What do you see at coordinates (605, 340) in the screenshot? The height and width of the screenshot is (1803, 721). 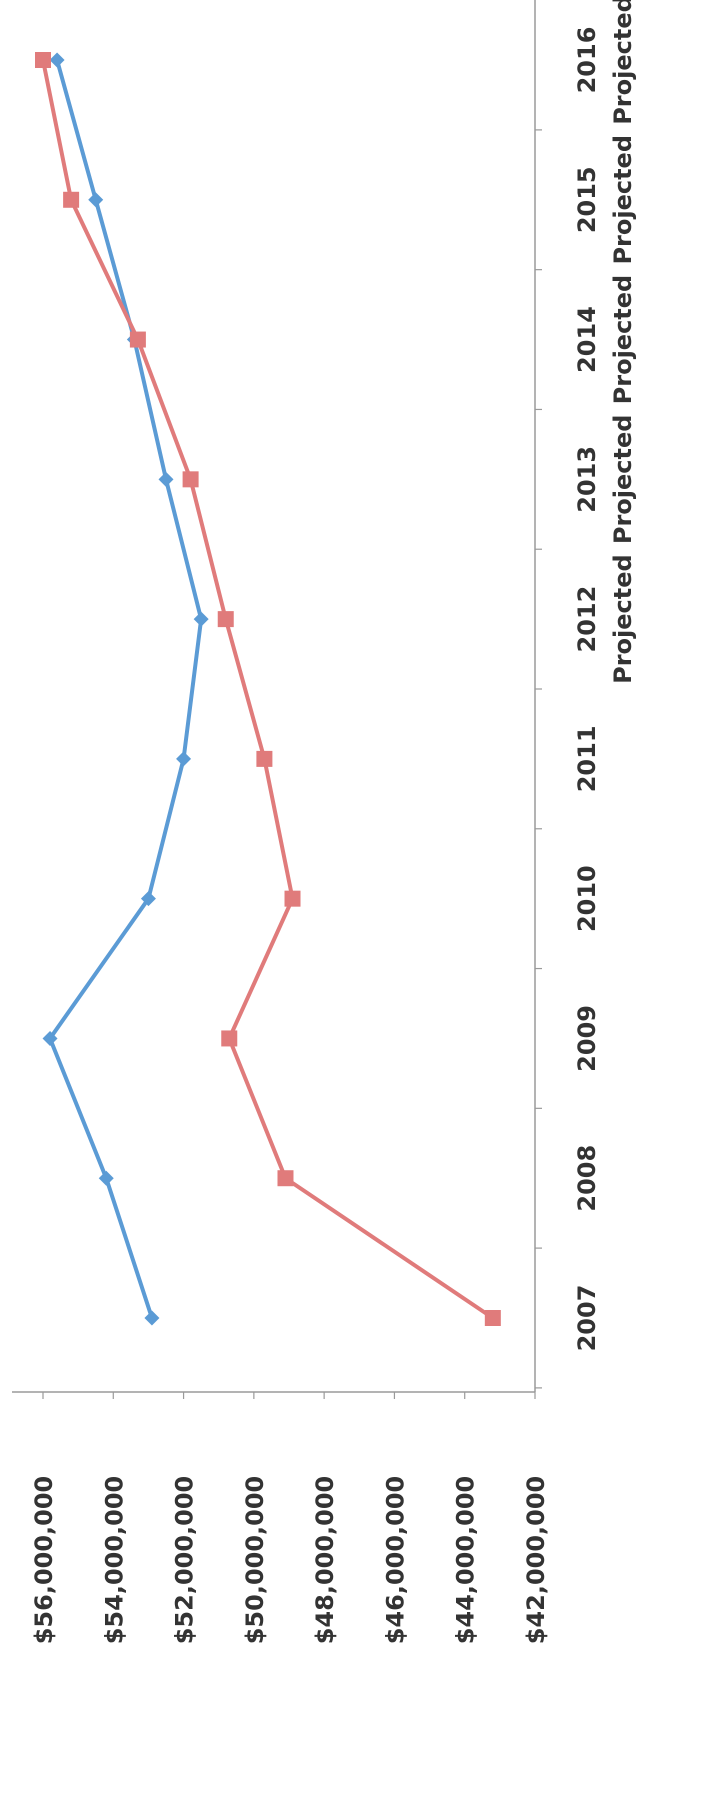 I see `category-label: 2014 Projected` at bounding box center [605, 340].